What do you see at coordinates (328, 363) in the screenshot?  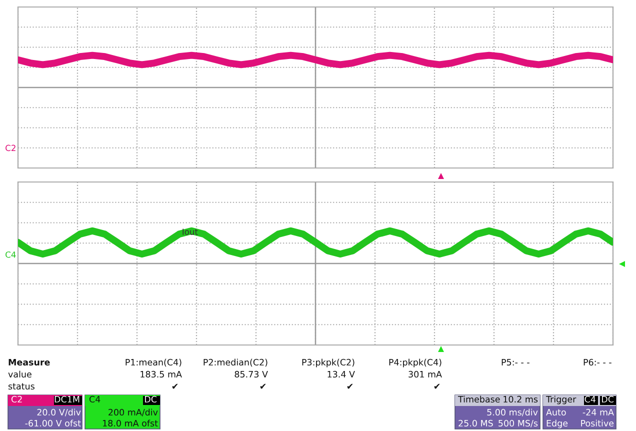 I see `text: P3:pkpk(C2)` at bounding box center [328, 363].